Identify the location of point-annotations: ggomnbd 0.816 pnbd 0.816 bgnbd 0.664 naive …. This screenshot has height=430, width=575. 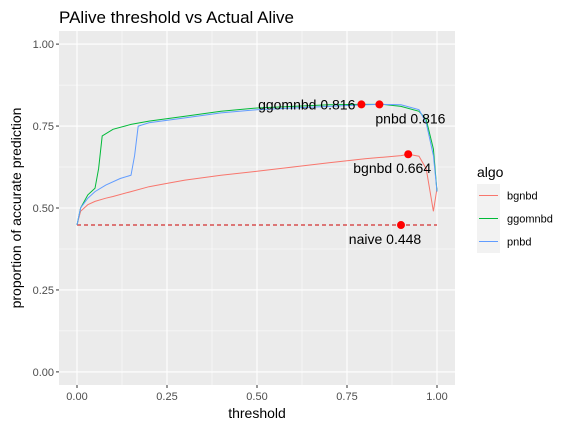
(352, 171).